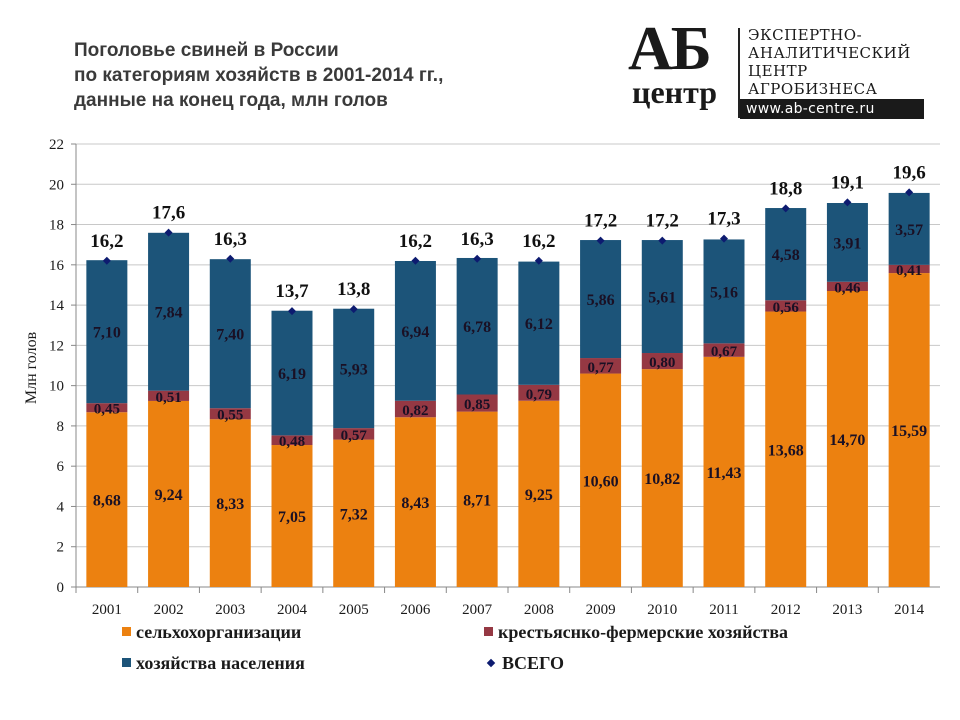 The image size is (960, 720). What do you see at coordinates (56, 185) in the screenshot?
I see `y-tick-label: 20` at bounding box center [56, 185].